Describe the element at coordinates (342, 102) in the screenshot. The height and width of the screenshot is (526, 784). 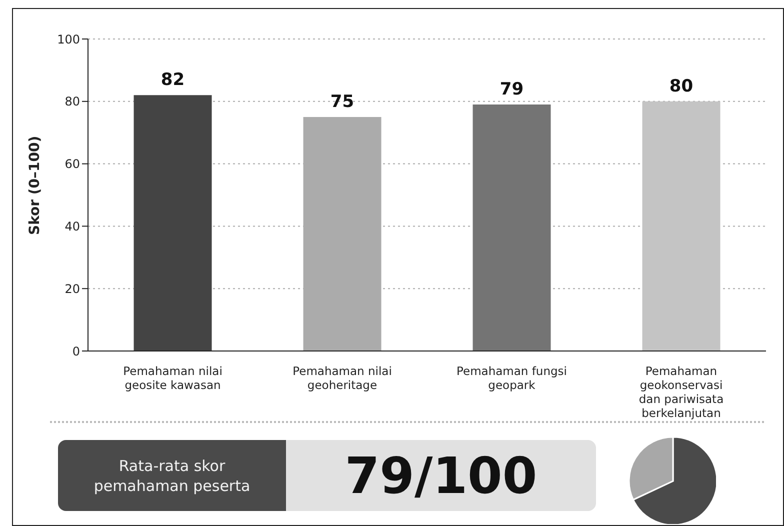
I see `data-label: 75` at that location.